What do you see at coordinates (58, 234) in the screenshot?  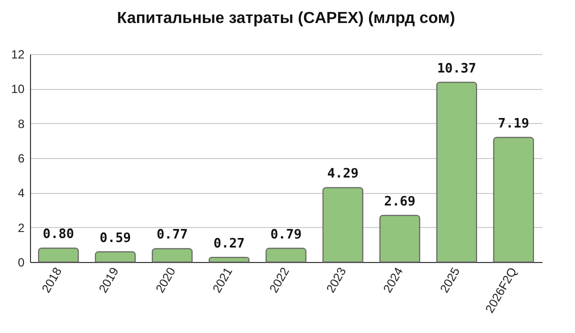 I see `data-label: 0.80` at bounding box center [58, 234].